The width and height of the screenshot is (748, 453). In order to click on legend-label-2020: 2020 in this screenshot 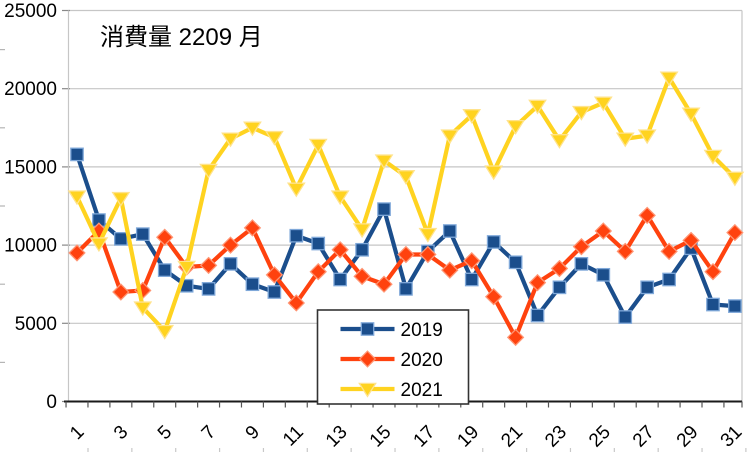, I will do `click(422, 360)`.